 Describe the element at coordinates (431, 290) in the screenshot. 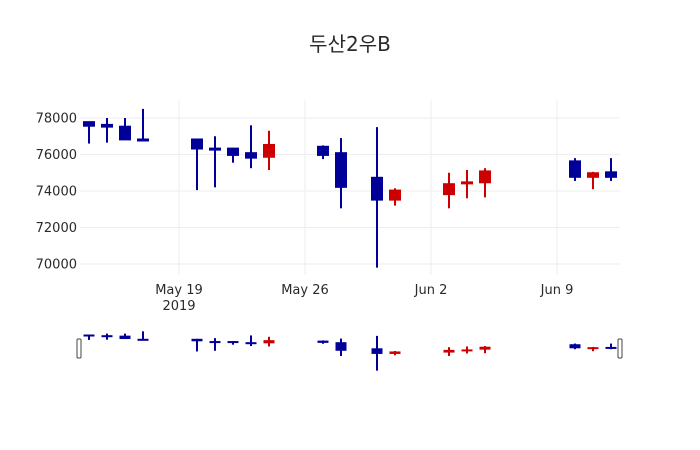

I see `x-tick-label: Jun 2` at that location.